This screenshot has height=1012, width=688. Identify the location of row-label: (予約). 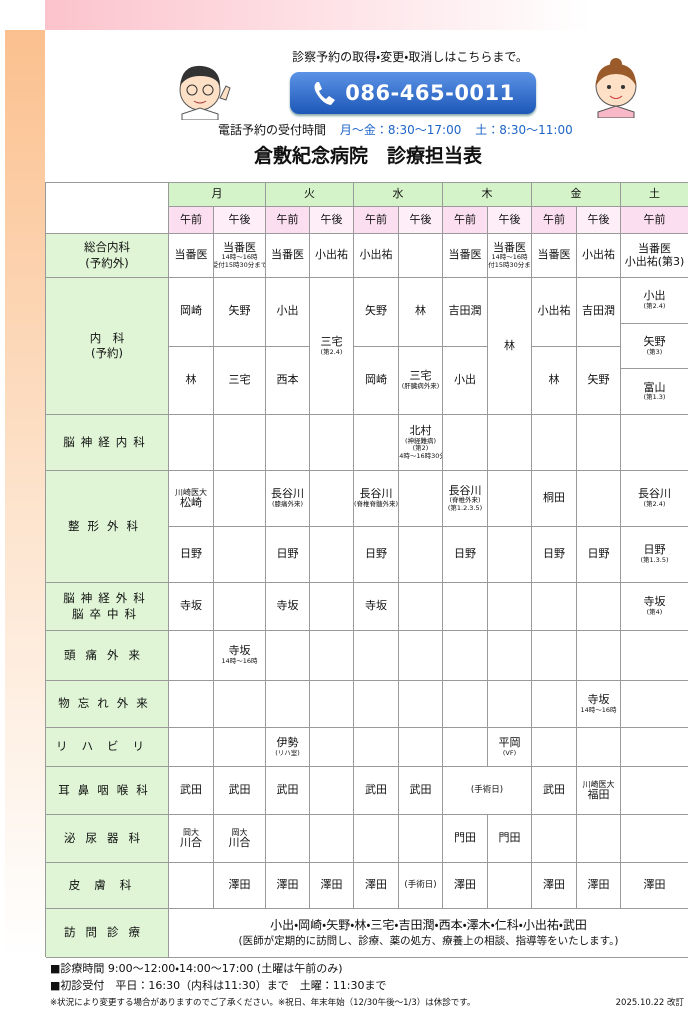
(107, 353).